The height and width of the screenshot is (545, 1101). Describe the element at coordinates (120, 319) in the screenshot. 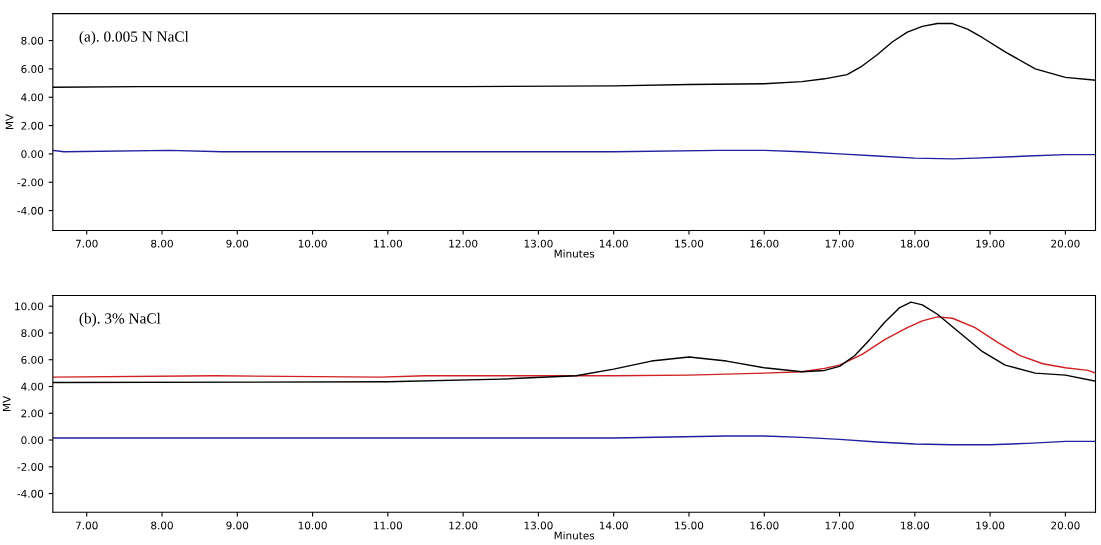

I see `text: (b). 3% NaCl` at that location.